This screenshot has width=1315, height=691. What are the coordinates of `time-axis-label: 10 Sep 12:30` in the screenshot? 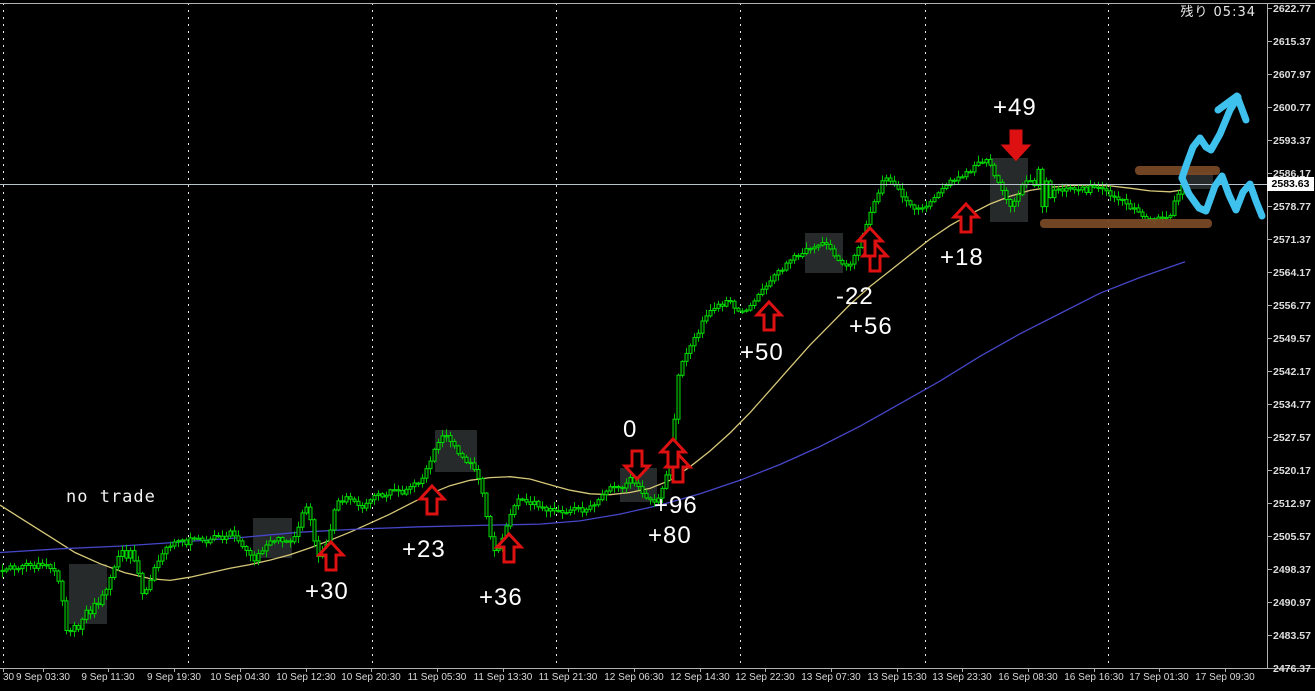 It's located at (306, 677).